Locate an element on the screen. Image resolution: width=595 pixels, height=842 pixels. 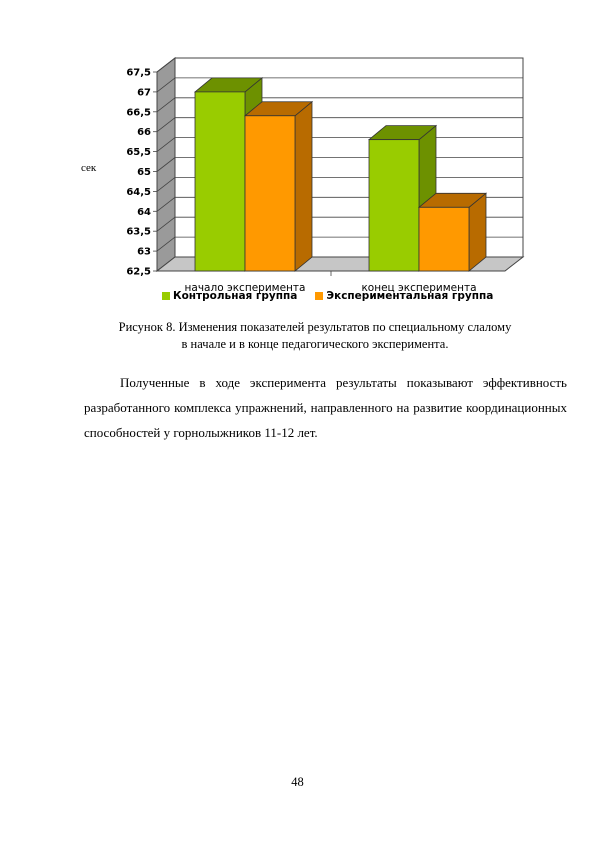
legend-swatch-experimental is located at coordinates (319, 296).